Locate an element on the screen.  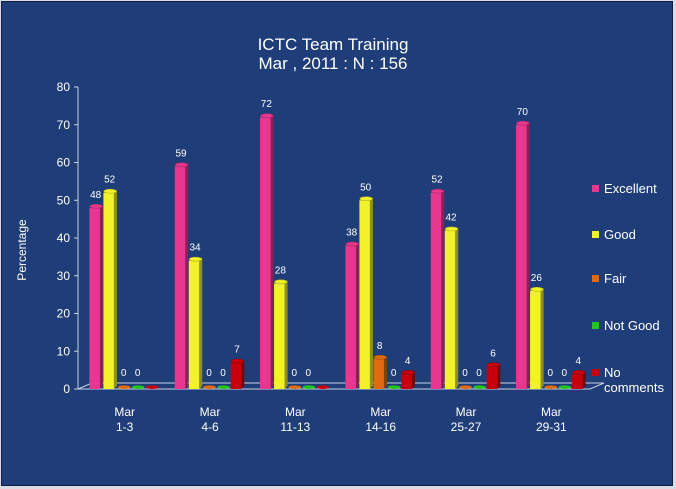
y-tick-label: 40 is located at coordinates (64, 238).